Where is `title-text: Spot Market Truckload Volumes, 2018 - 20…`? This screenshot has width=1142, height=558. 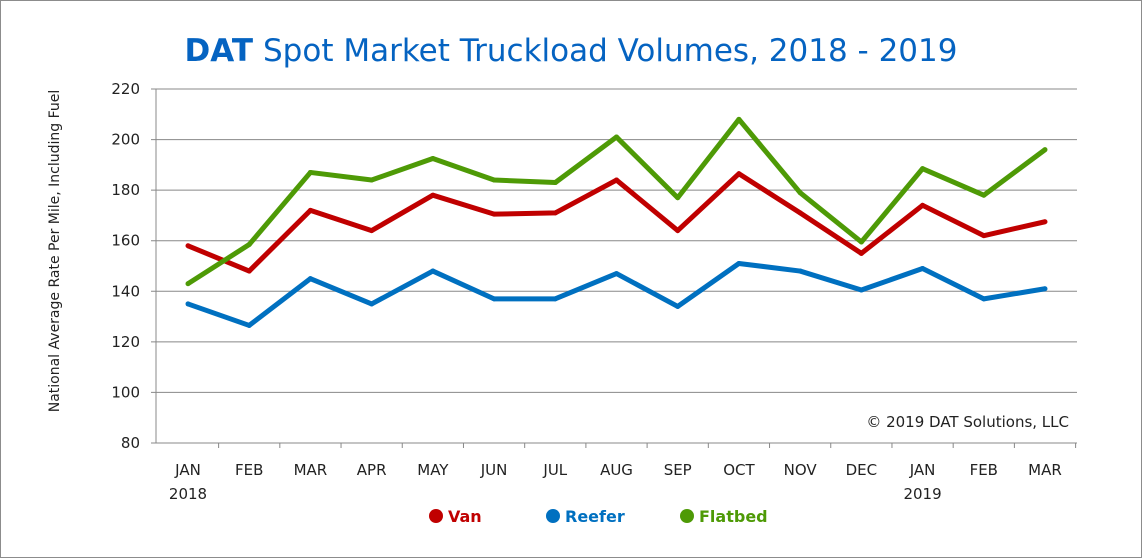
title-text: Spot Market Truckload Volumes, 2018 - 20… is located at coordinates (610, 51).